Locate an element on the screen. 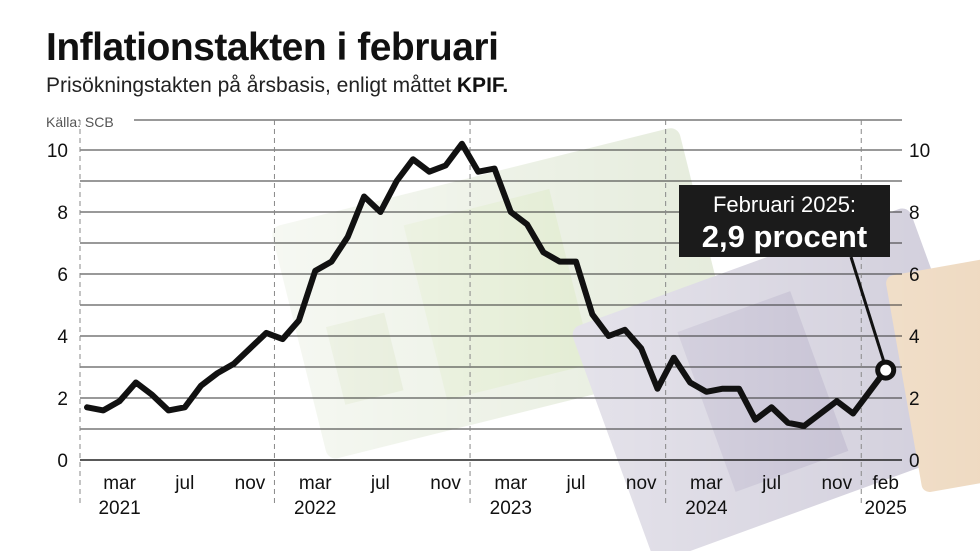  x-tick-label: feb is located at coordinates (885, 483).